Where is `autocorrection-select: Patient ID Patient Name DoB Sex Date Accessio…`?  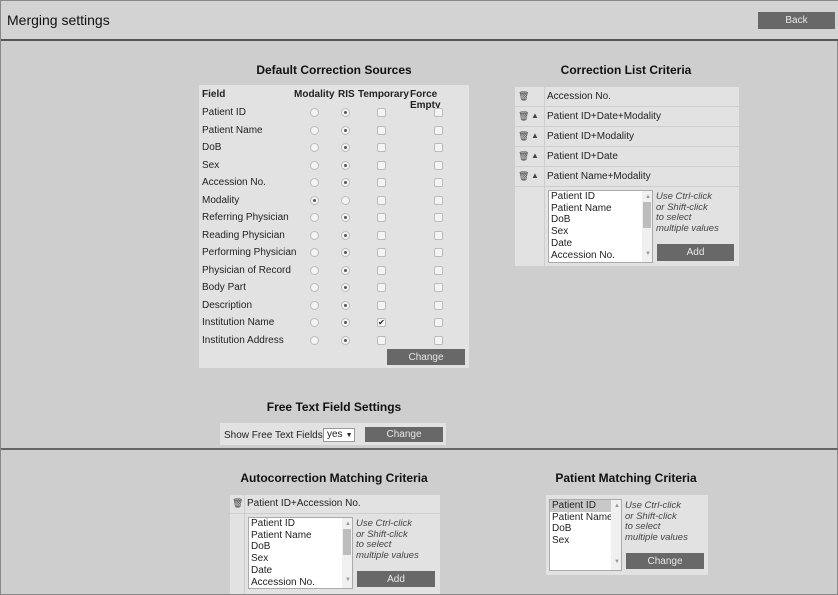
autocorrection-select: Patient ID Patient Name DoB Sex Date Accessio… is located at coordinates (300, 553).